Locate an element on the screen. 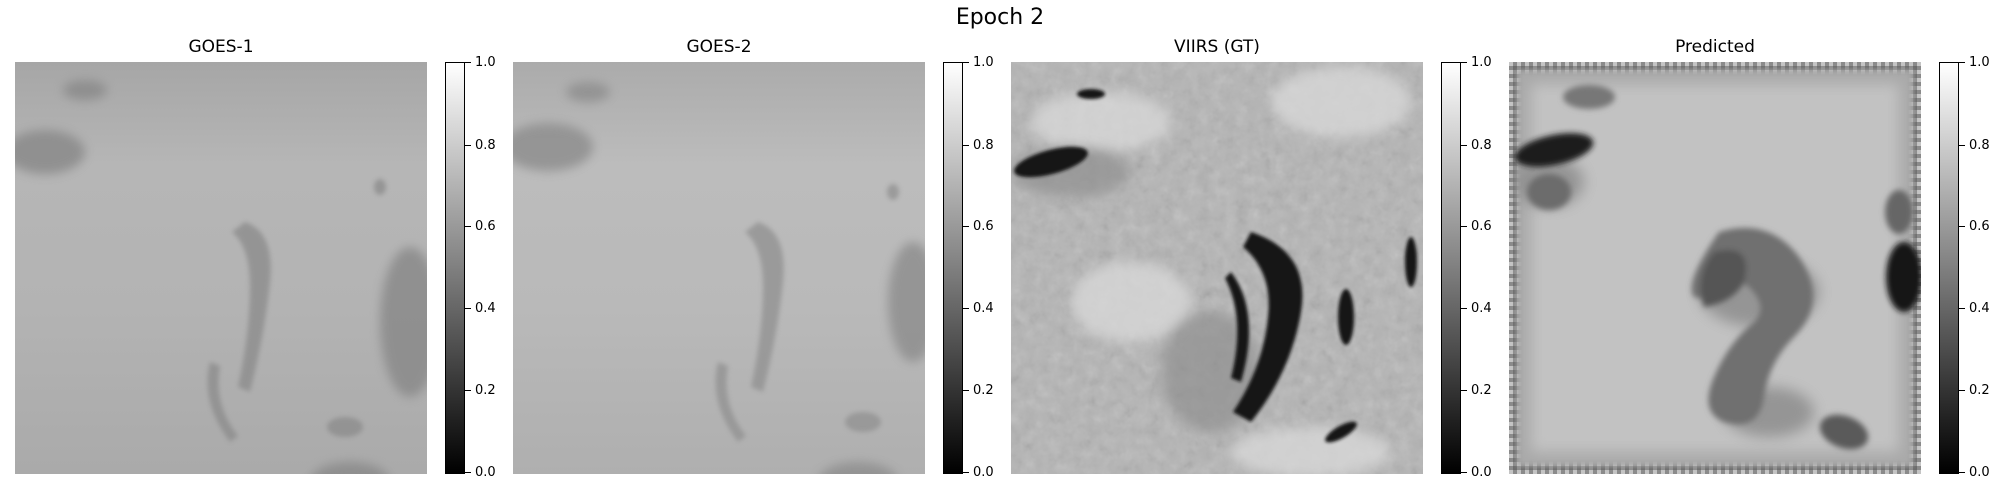 The width and height of the screenshot is (2000, 500). panel-title-goes-1: GOES-1 is located at coordinates (221, 47).